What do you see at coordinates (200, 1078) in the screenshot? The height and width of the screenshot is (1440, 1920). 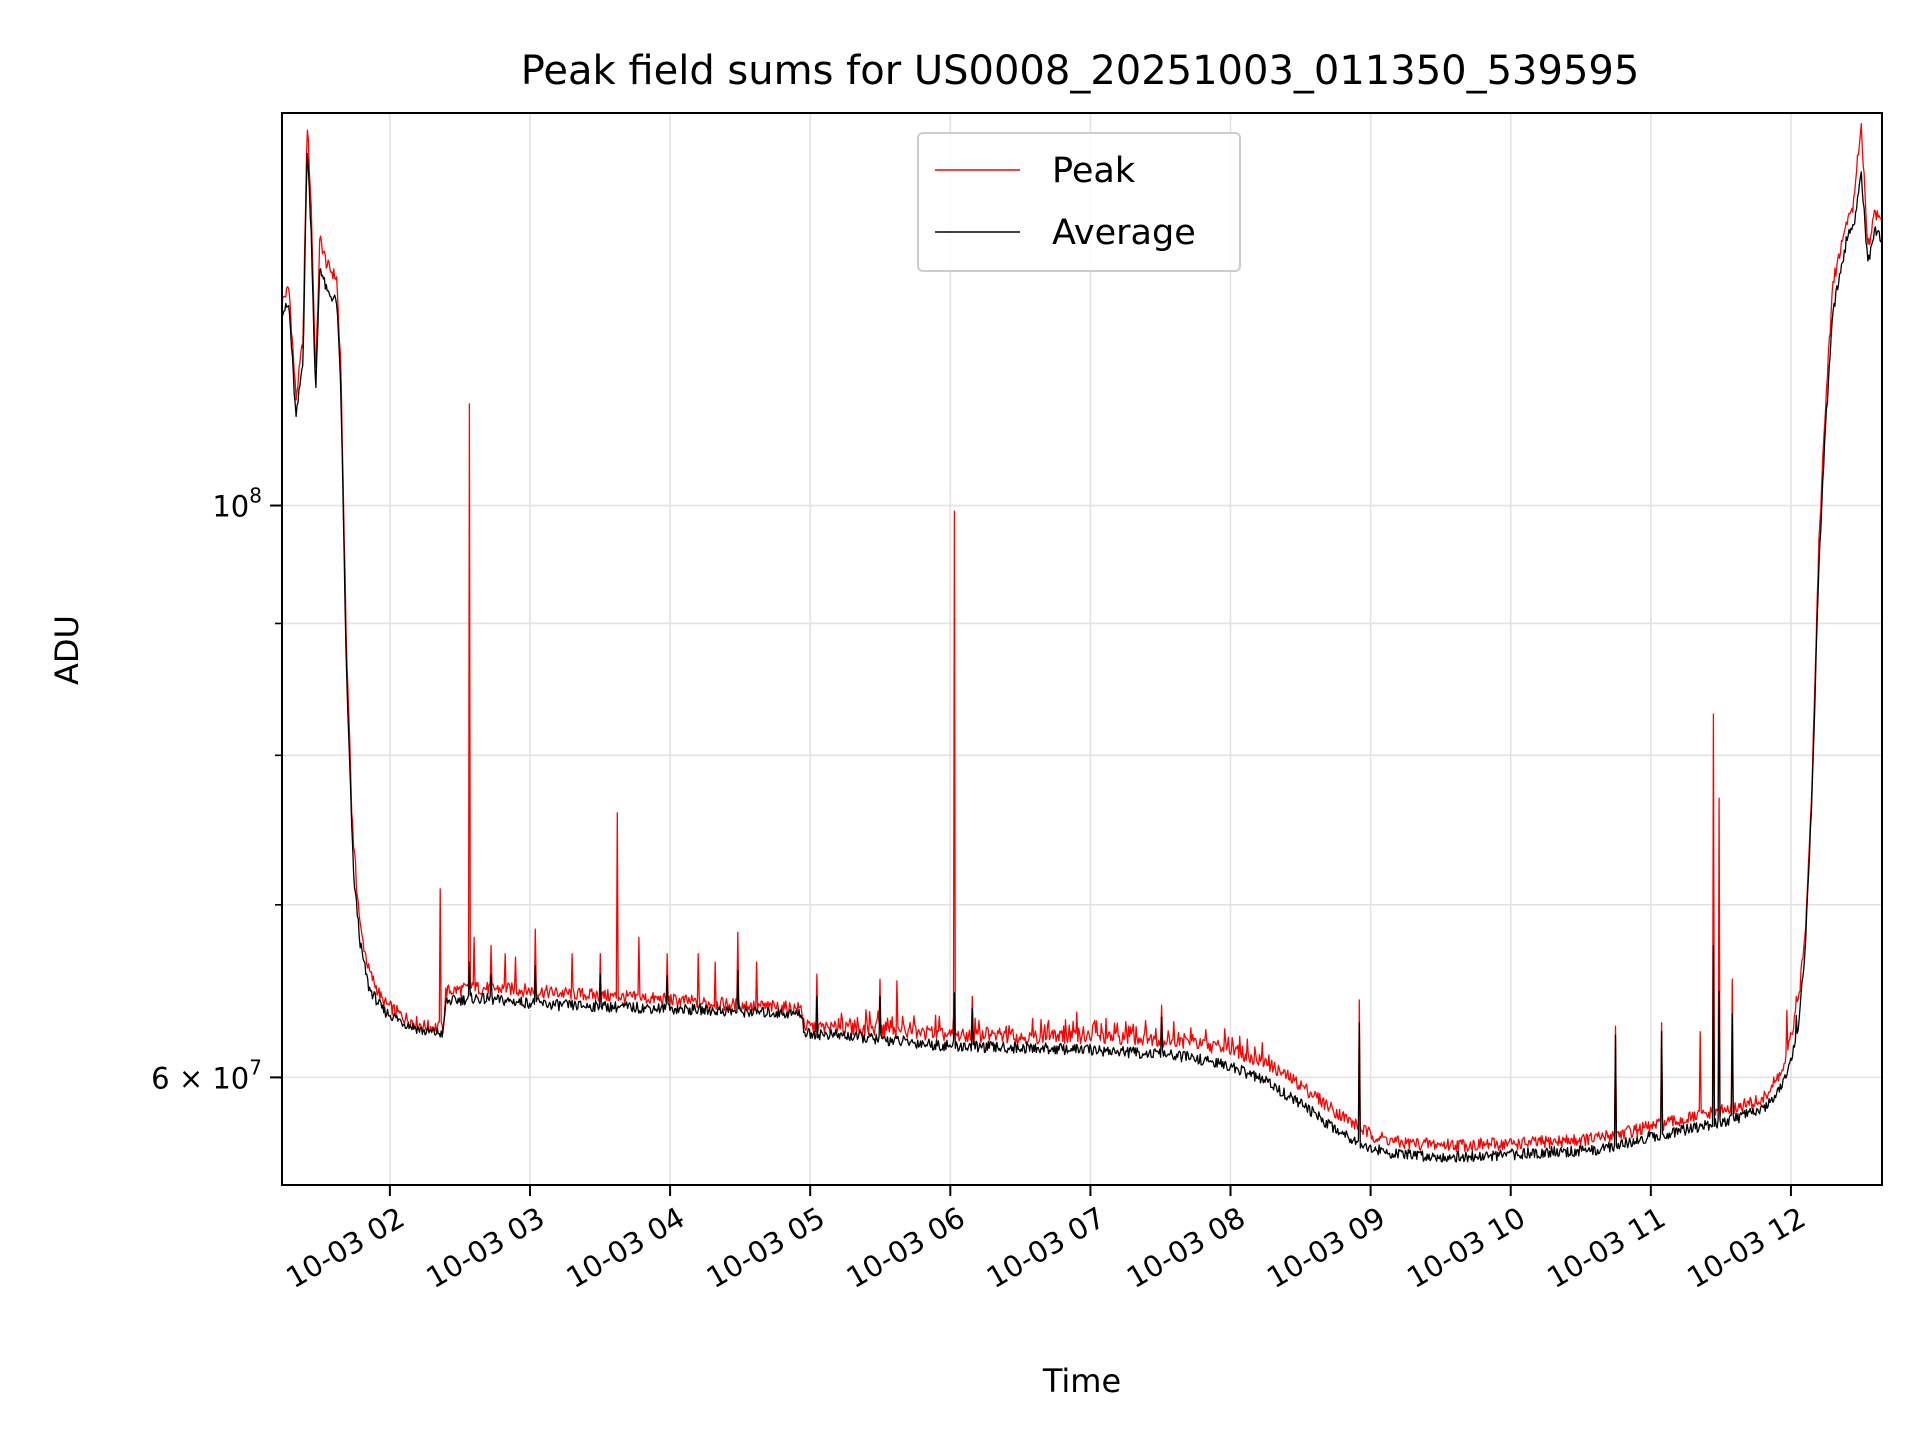 I see `y-tick-base: 6 × 10` at bounding box center [200, 1078].